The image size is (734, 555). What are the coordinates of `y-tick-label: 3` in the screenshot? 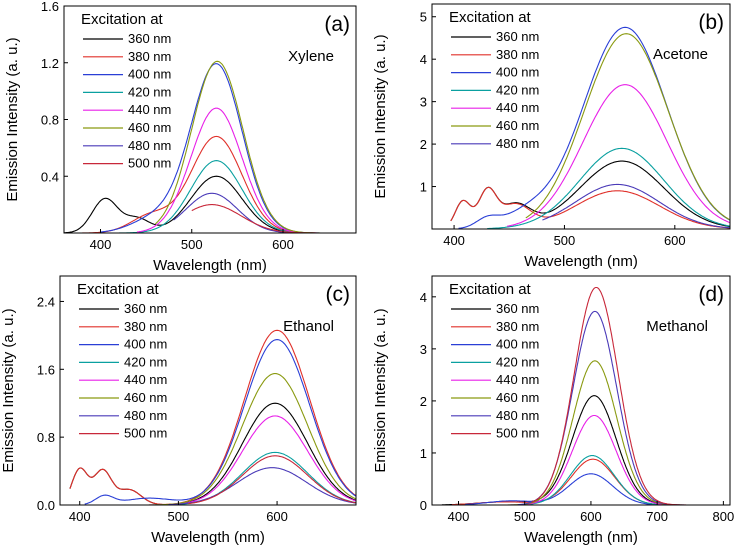 It's located at (423, 349).